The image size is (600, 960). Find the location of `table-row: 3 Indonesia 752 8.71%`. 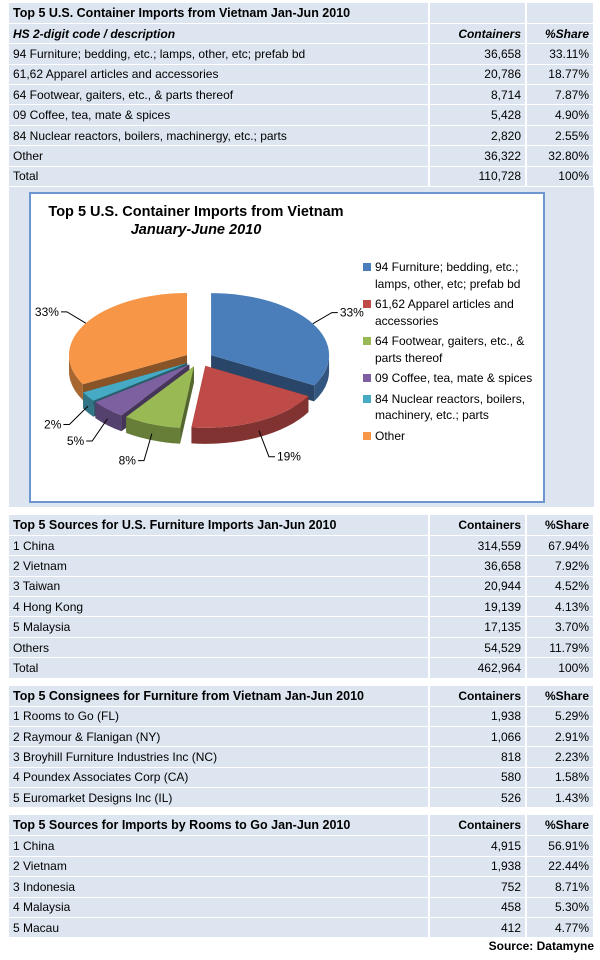

table-row: 3 Indonesia 752 8.71% is located at coordinates (302, 887).